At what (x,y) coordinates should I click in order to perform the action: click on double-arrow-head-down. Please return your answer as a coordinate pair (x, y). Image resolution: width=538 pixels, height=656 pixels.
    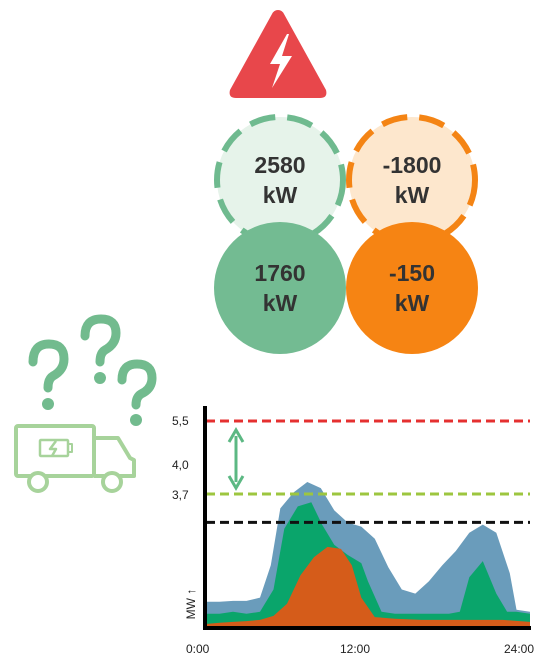
    Looking at the image, I should click on (236, 483).